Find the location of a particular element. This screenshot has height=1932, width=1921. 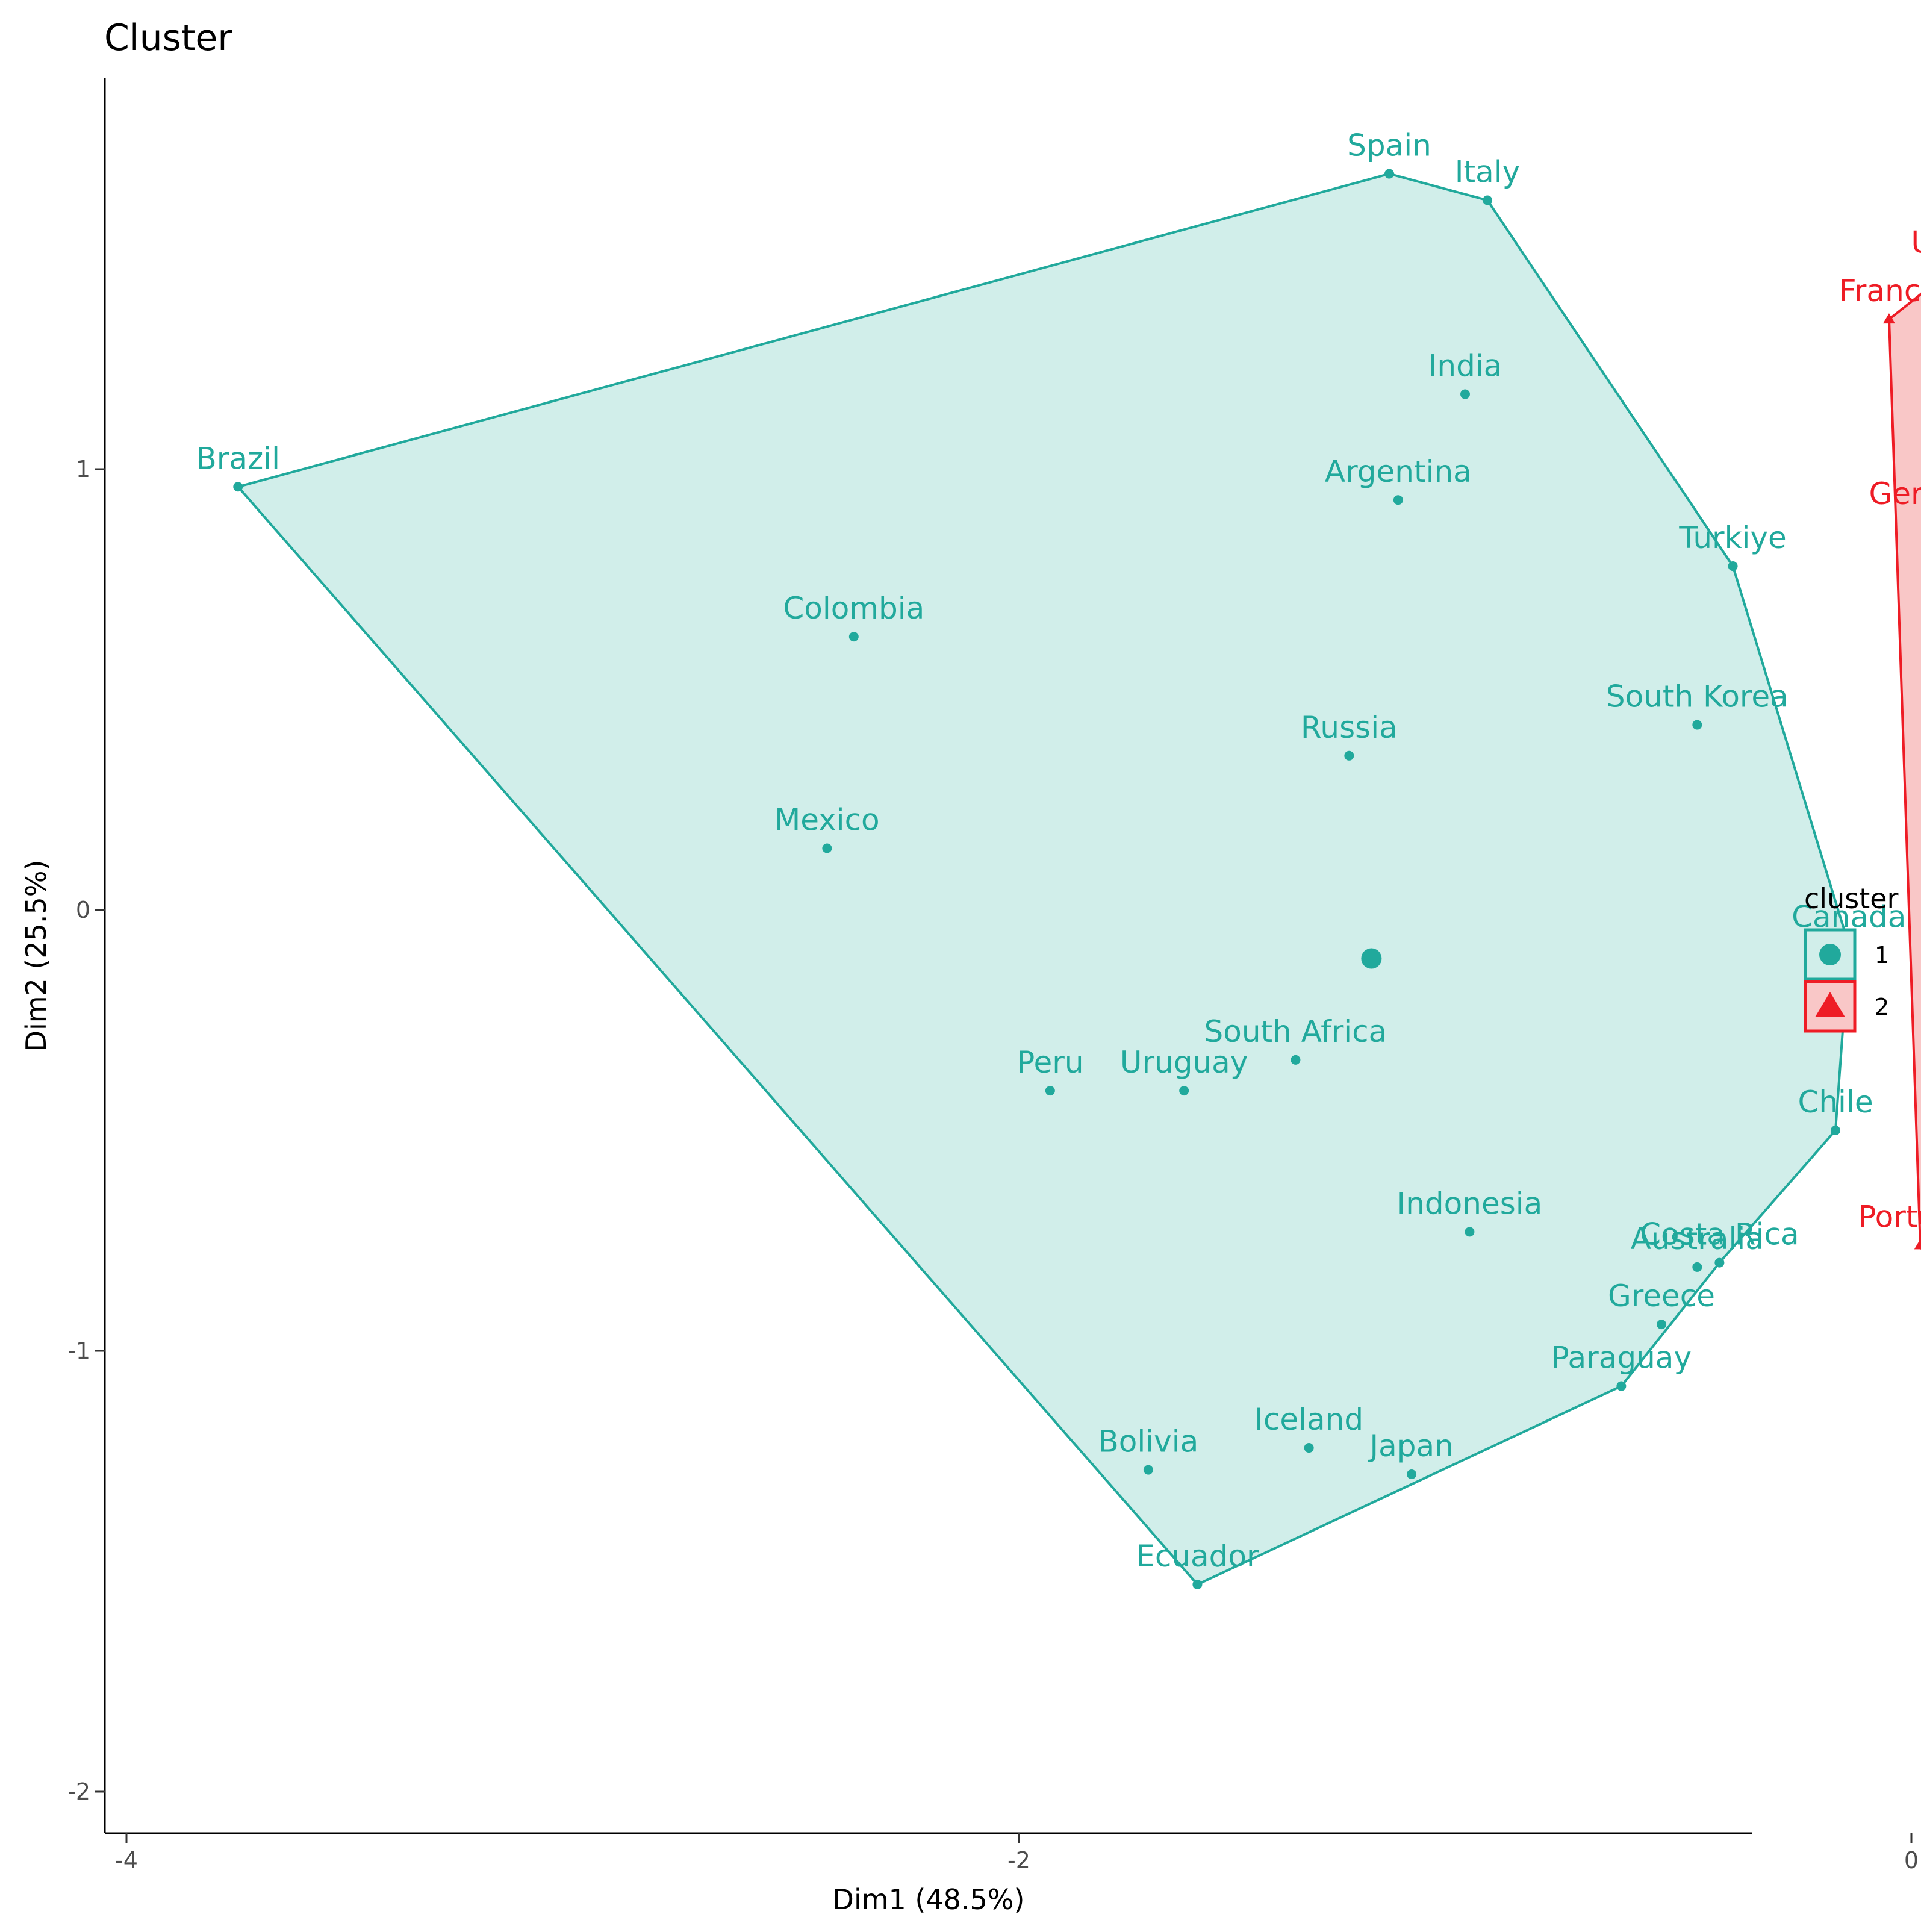

y-tick-label: 0 is located at coordinates (83, 910).